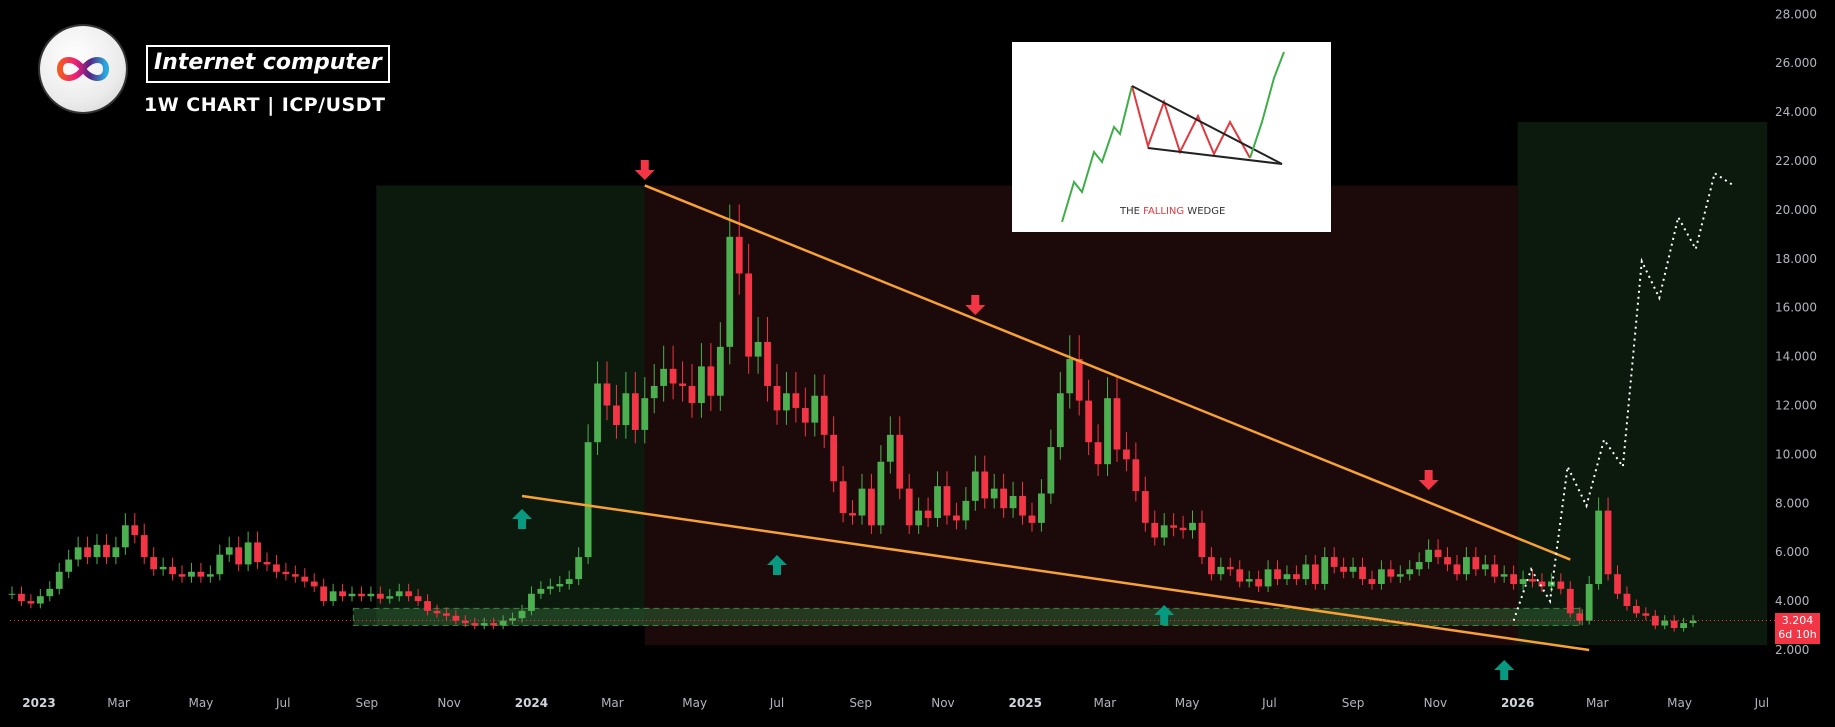  I want to click on support-band, so click(967, 617).